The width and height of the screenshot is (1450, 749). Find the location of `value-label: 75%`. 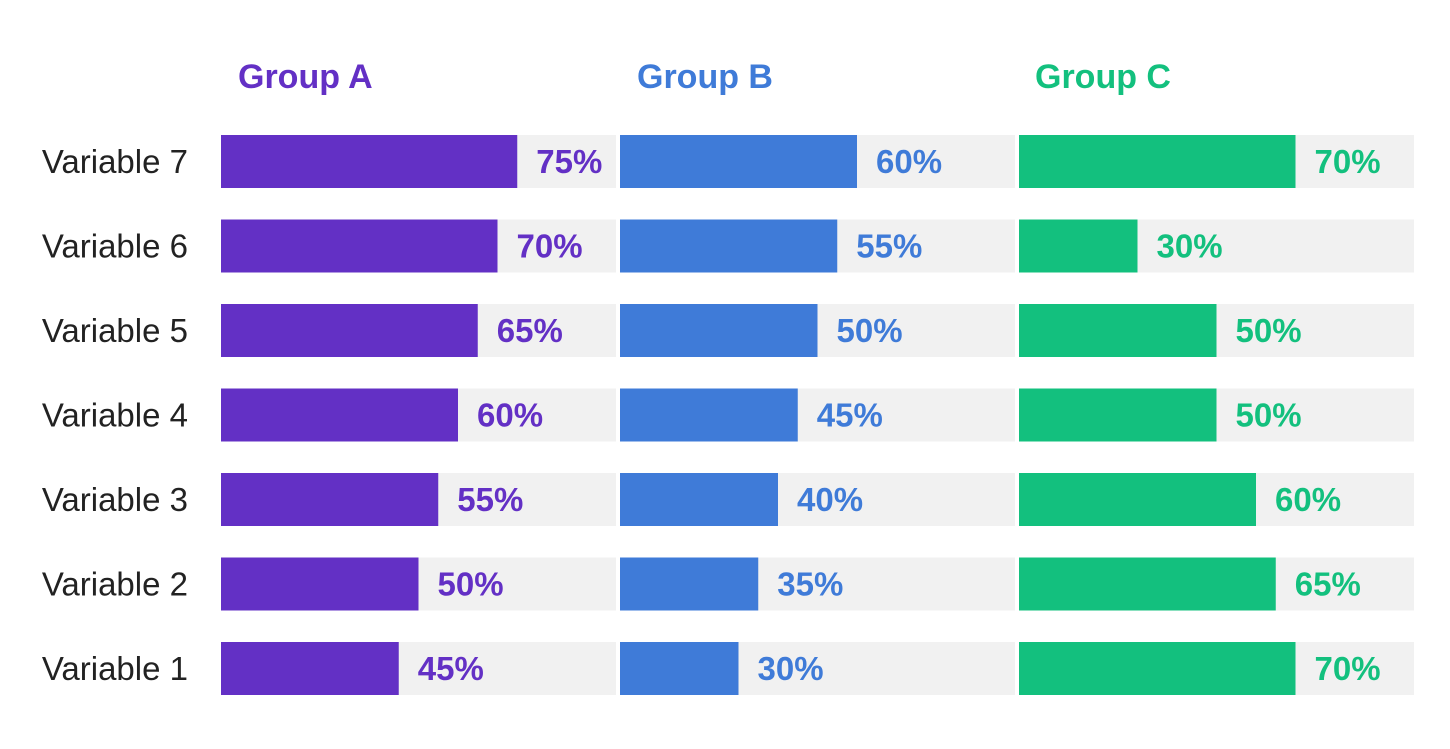

value-label: 75% is located at coordinates (569, 161).